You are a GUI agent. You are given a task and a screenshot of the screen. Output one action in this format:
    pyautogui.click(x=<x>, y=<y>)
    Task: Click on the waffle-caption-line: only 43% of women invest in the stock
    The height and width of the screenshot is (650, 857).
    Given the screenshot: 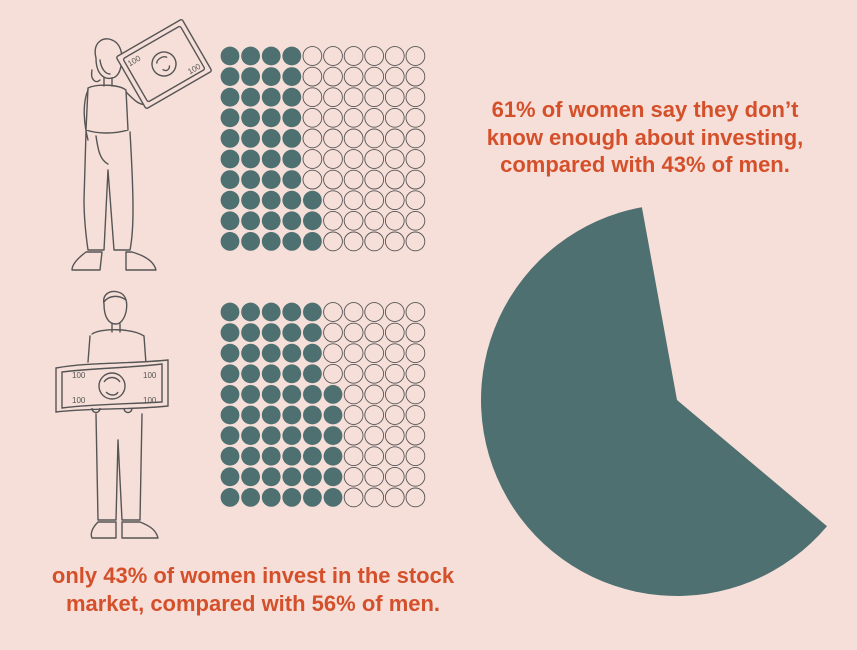 What is the action you would take?
    pyautogui.click(x=253, y=575)
    